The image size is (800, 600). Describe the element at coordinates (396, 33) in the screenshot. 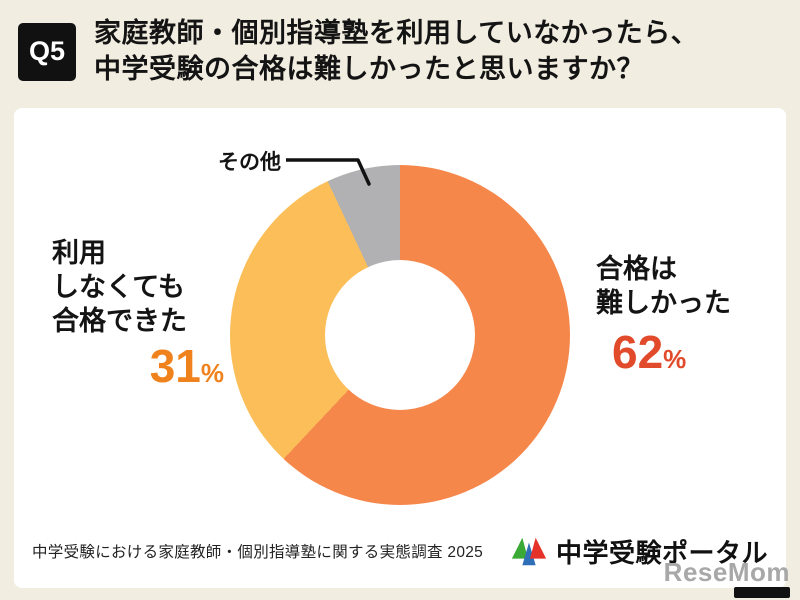

I see `title-line-1: 家庭教師・個別指導塾を利用していなかったら、` at that location.